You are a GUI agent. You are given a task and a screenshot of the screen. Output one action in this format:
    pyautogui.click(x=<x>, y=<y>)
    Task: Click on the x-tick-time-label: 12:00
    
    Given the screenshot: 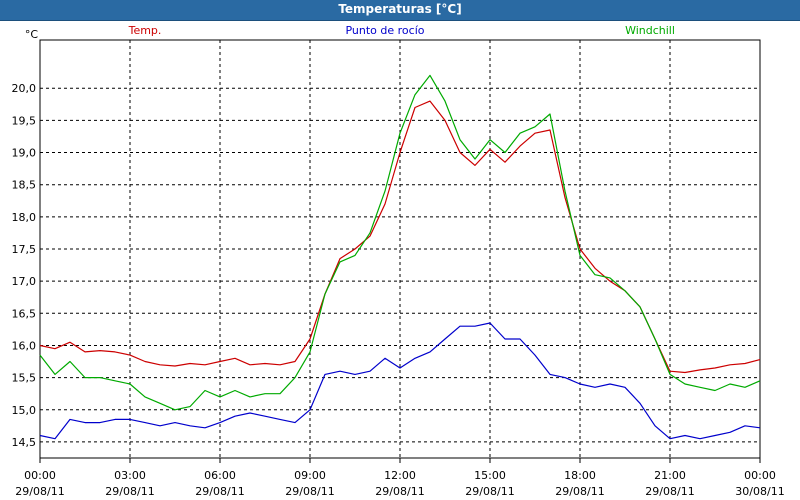 What is the action you would take?
    pyautogui.click(x=400, y=475)
    